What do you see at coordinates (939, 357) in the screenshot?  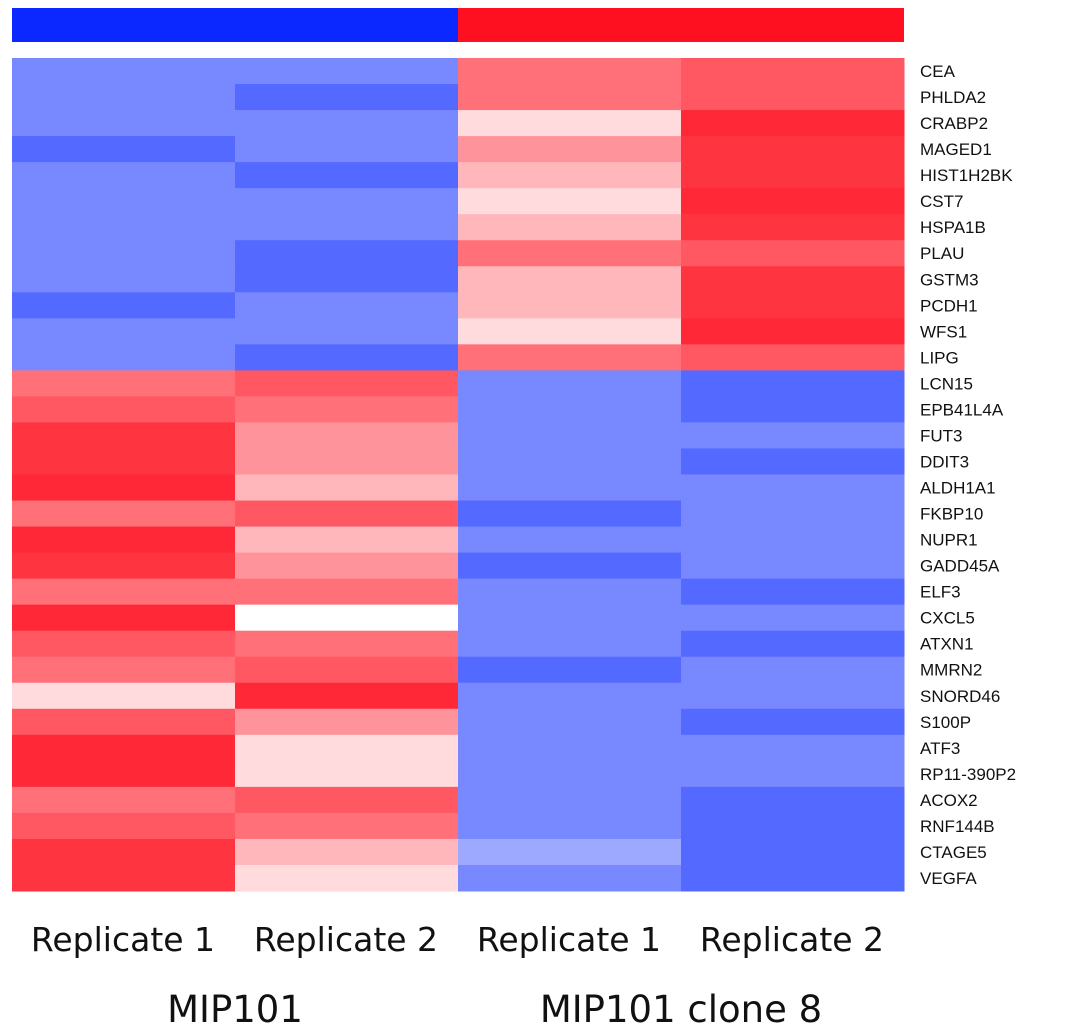 I see `gene-label: LIPG` at bounding box center [939, 357].